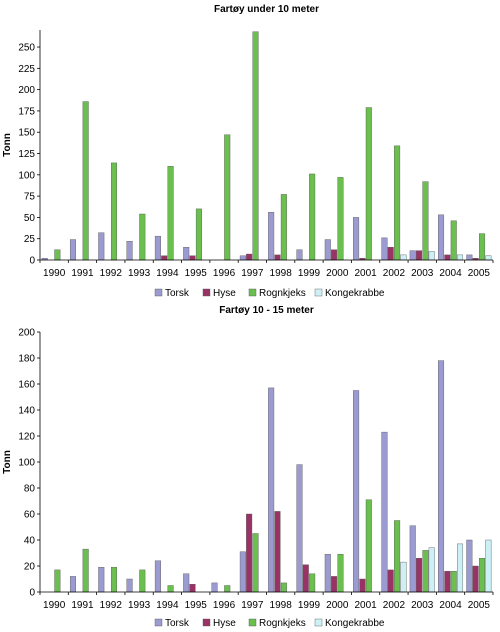  Describe the element at coordinates (7, 145) in the screenshot. I see `y-axis-label: Tonn` at that location.